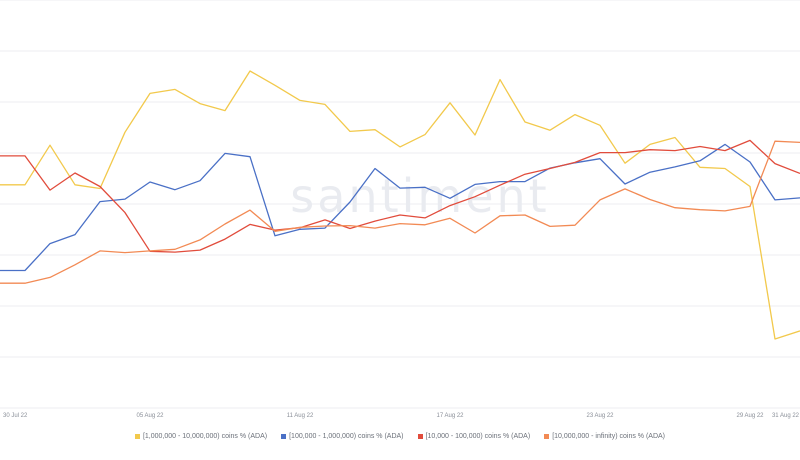  I want to click on x-tick-label: 05 Aug 22, so click(150, 416).